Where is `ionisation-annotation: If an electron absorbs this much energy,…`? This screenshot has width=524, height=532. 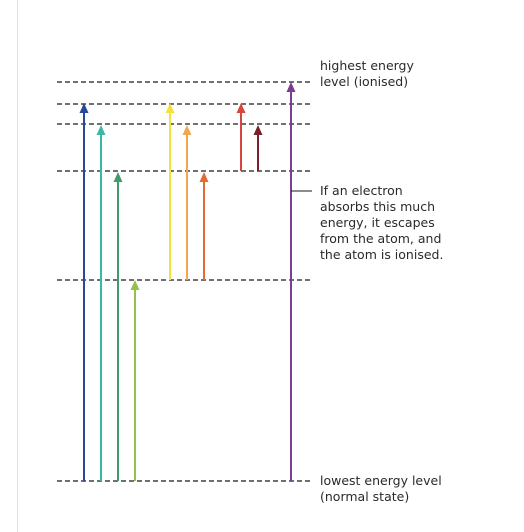 ionisation-annotation: If an electron absorbs this much energy,… is located at coordinates (382, 222).